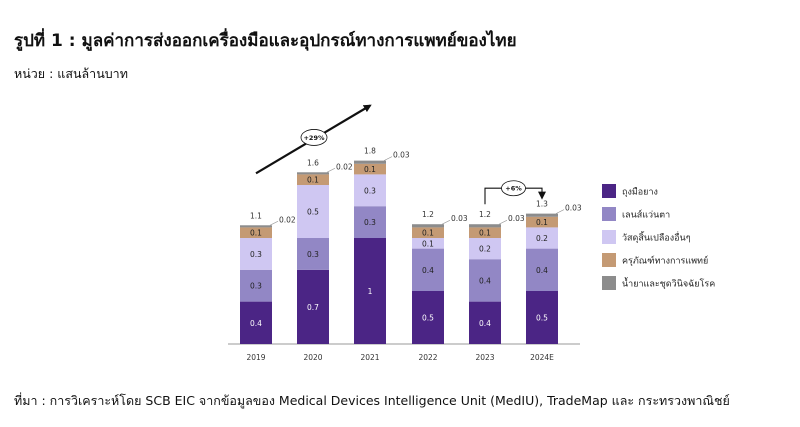  I want to click on total-label: 1.3, so click(542, 204).